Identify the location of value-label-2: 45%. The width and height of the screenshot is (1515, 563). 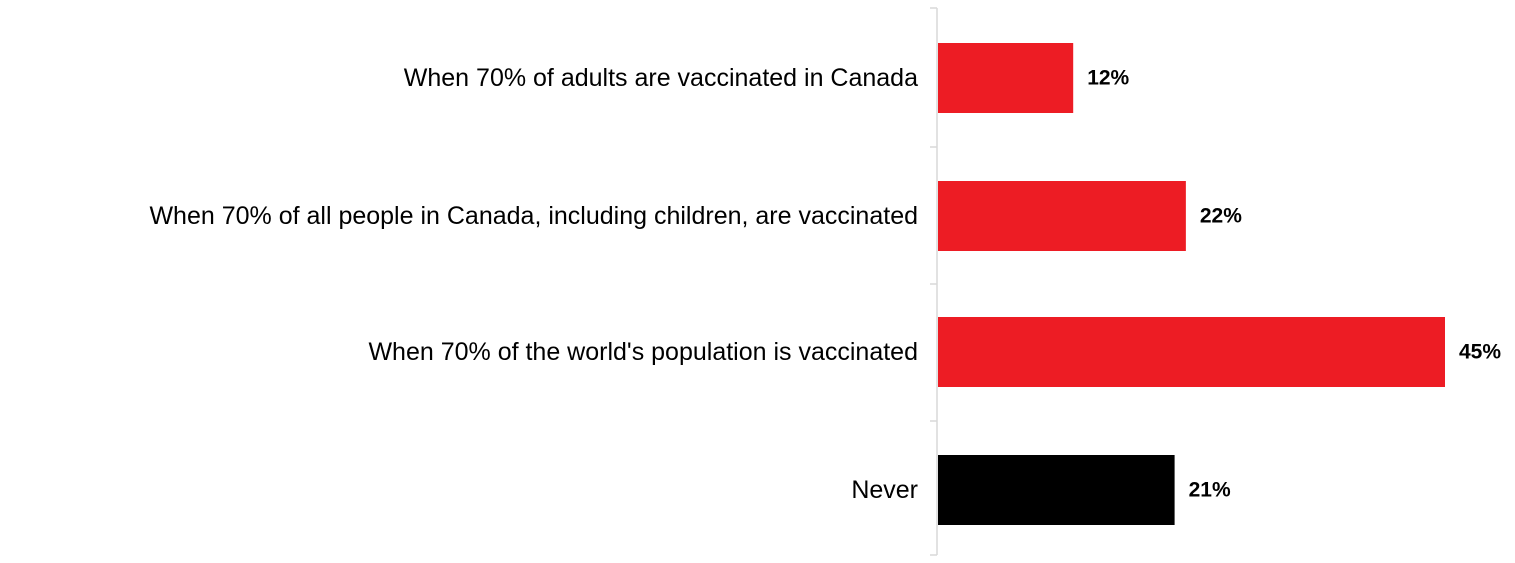
(1480, 352).